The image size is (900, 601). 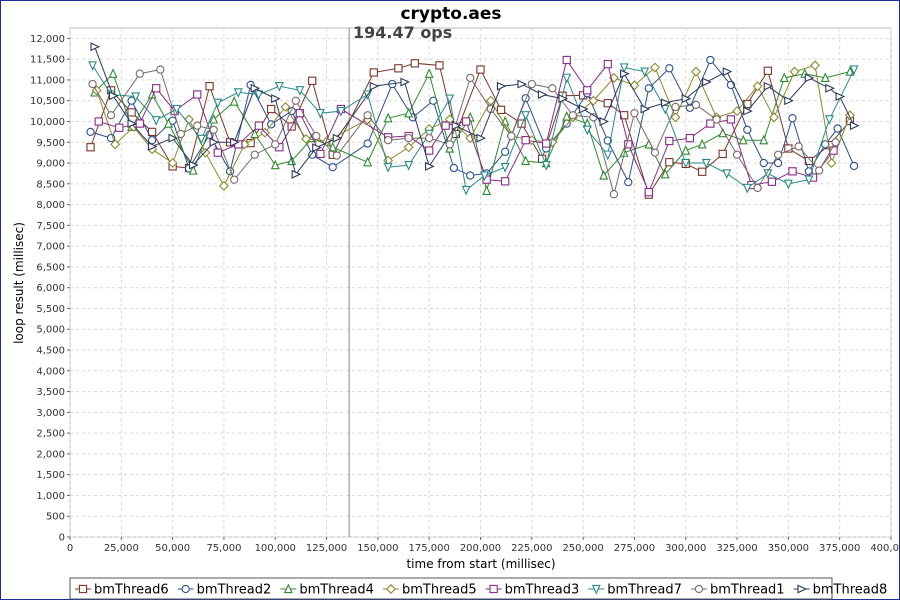 What do you see at coordinates (50, 392) in the screenshot?
I see `y-tick-label: 3,500` at bounding box center [50, 392].